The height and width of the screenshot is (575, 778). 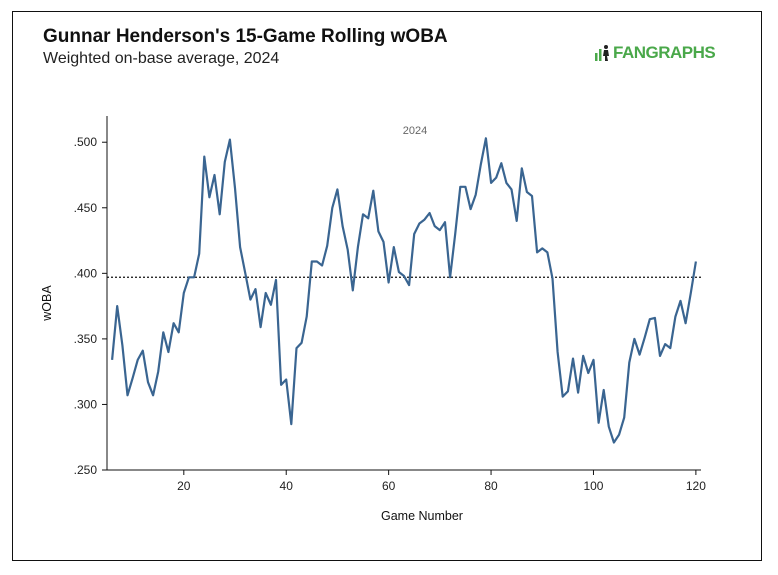 What do you see at coordinates (47, 303) in the screenshot?
I see `y-axis-label: wOBA` at bounding box center [47, 303].